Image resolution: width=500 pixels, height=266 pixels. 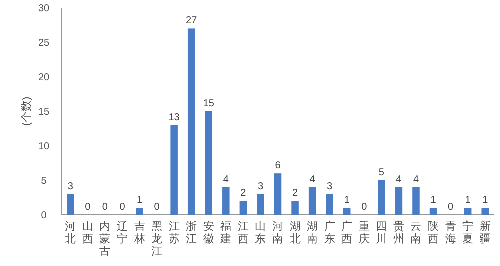 I want to click on x-tick-label: 内蒙古, so click(x=105, y=239).